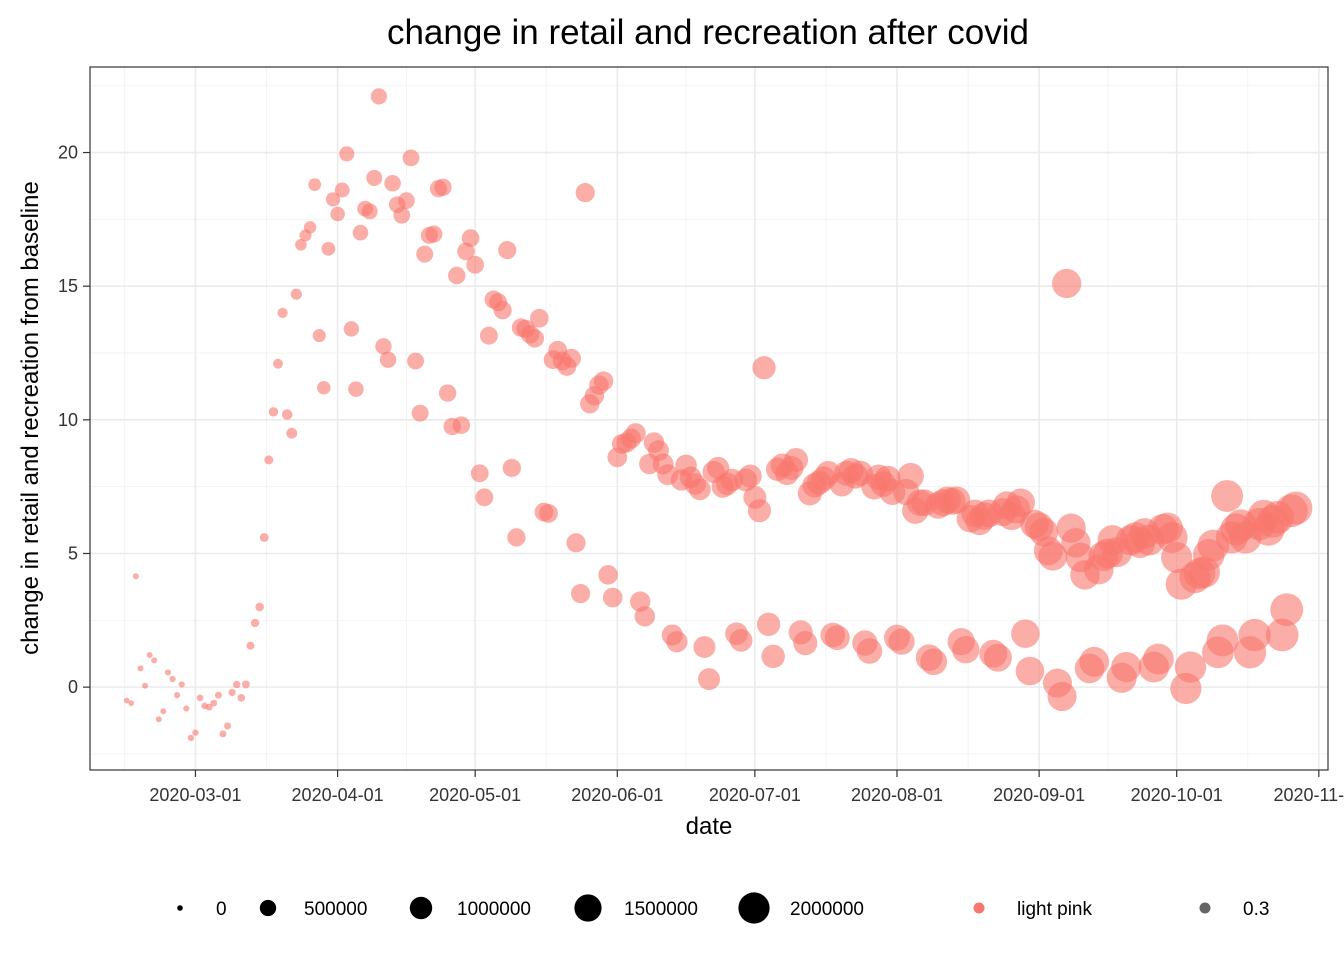 This screenshot has width=1344, height=960. What do you see at coordinates (494, 909) in the screenshot?
I see `legend-size-label: 1000000` at bounding box center [494, 909].